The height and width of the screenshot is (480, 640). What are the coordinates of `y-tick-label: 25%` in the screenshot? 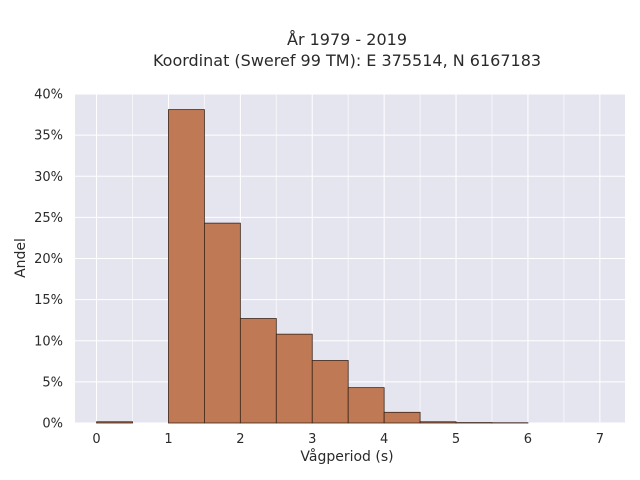 It's located at (48, 218).